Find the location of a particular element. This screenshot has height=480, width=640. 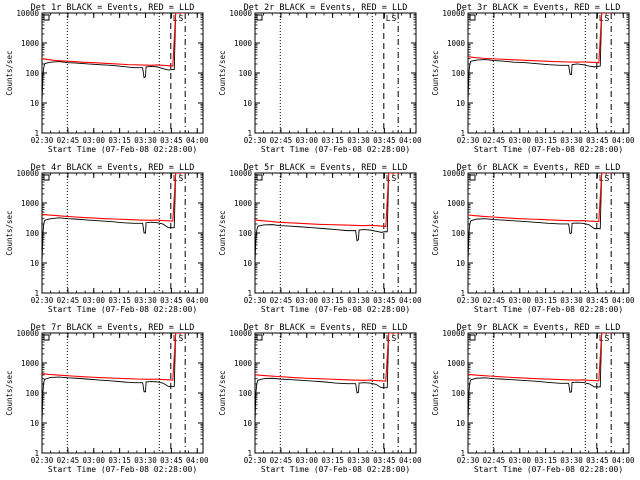

panel-1-xtick-label: 03:30 is located at coordinates (145, 140).